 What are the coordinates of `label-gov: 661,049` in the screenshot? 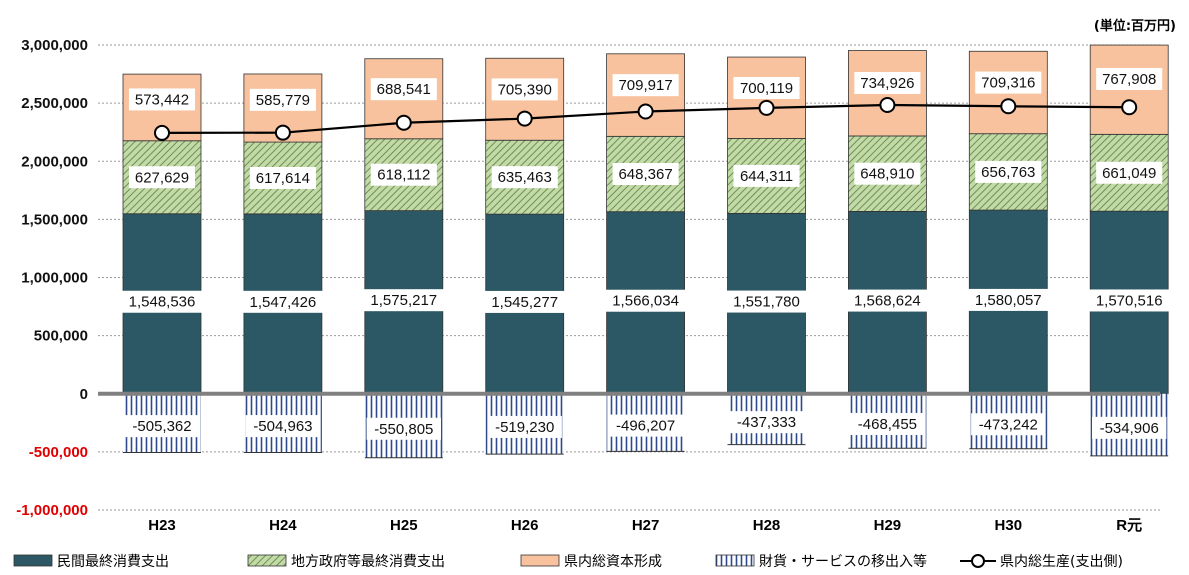 It's located at (1129, 173).